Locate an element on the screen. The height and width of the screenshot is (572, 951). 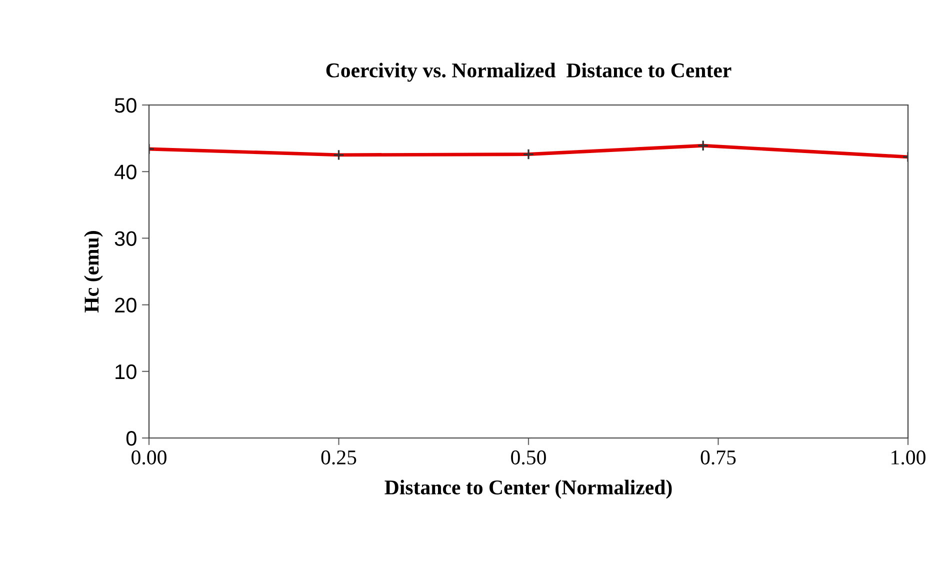
y-tick-label: 20 is located at coordinates (125, 305).